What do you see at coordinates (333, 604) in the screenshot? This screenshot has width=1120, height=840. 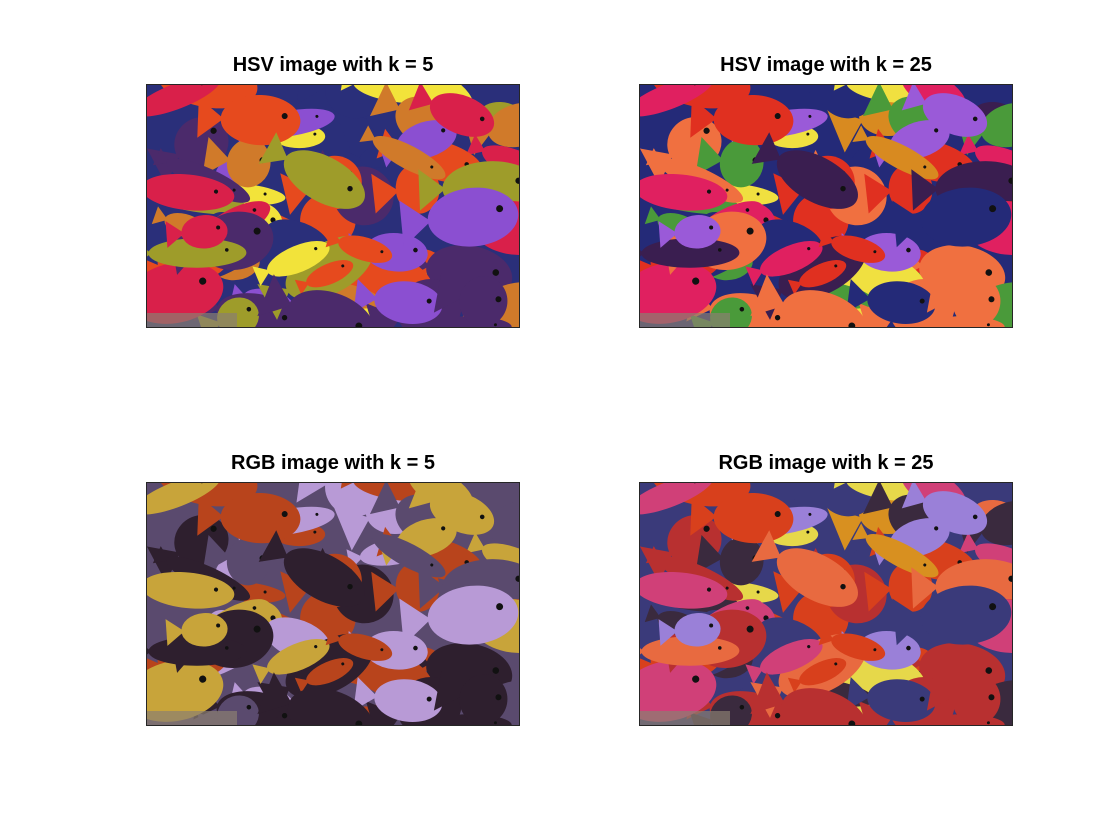 I see `image-rgb-k5` at bounding box center [333, 604].